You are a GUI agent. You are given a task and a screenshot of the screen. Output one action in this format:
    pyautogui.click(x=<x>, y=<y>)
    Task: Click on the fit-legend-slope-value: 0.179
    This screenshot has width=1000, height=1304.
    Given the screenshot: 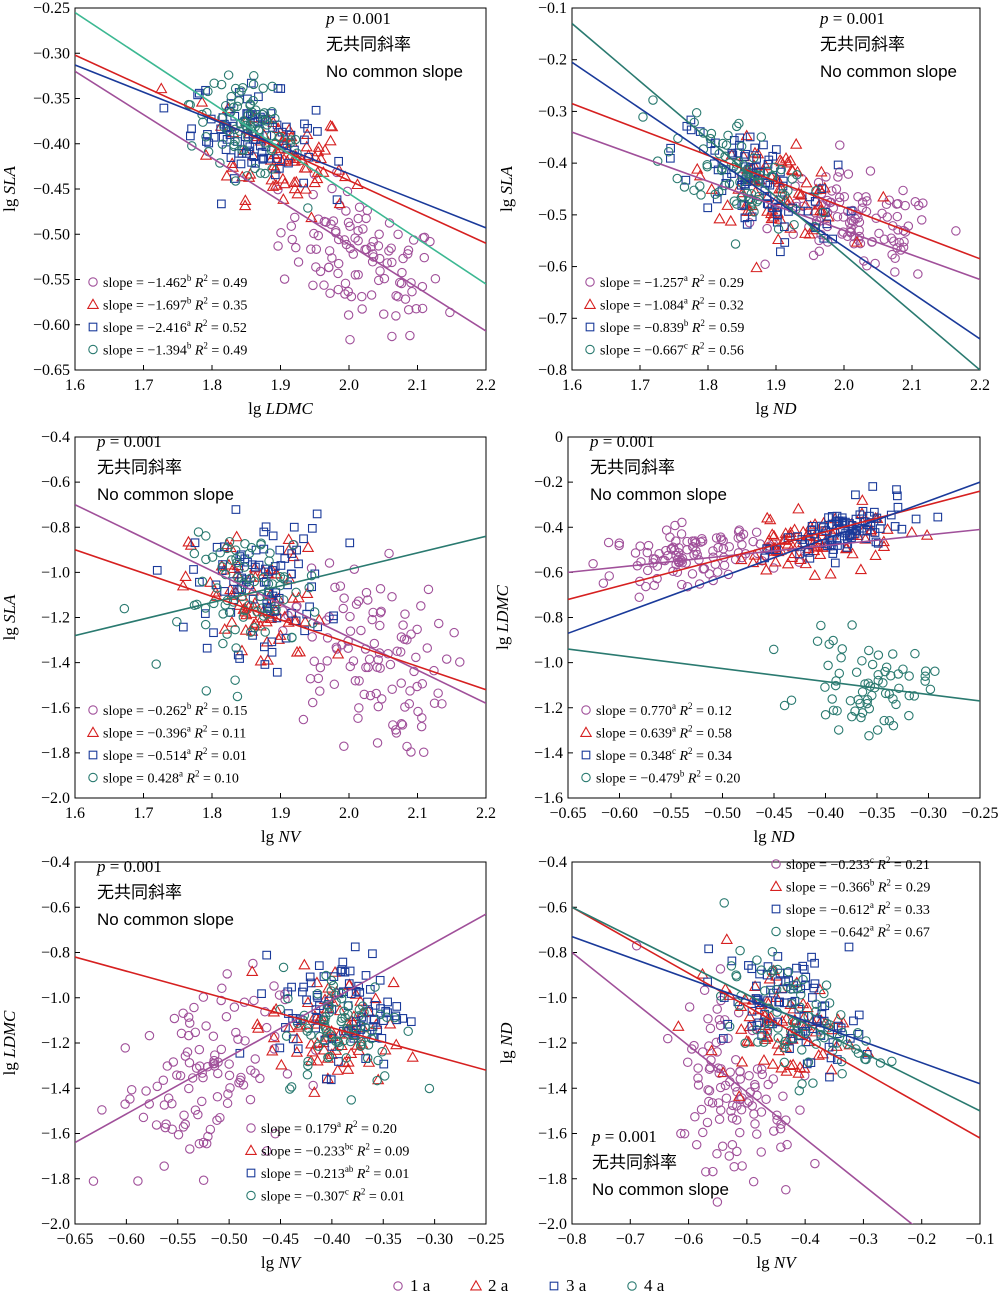 What is the action you would take?
    pyautogui.click(x=321, y=1129)
    